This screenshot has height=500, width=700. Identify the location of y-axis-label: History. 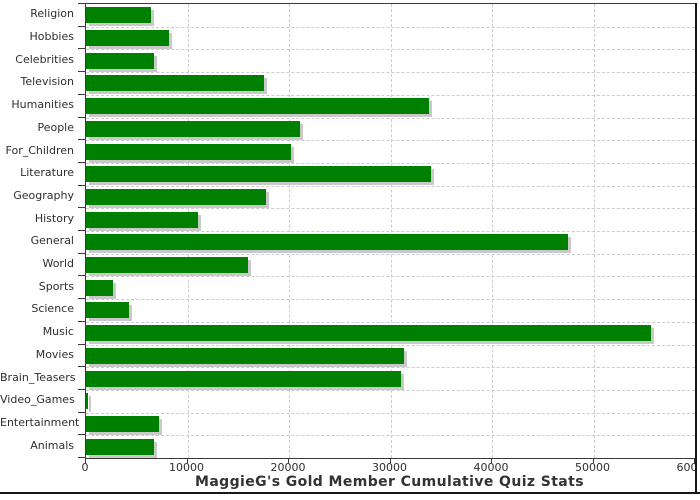
(54, 218).